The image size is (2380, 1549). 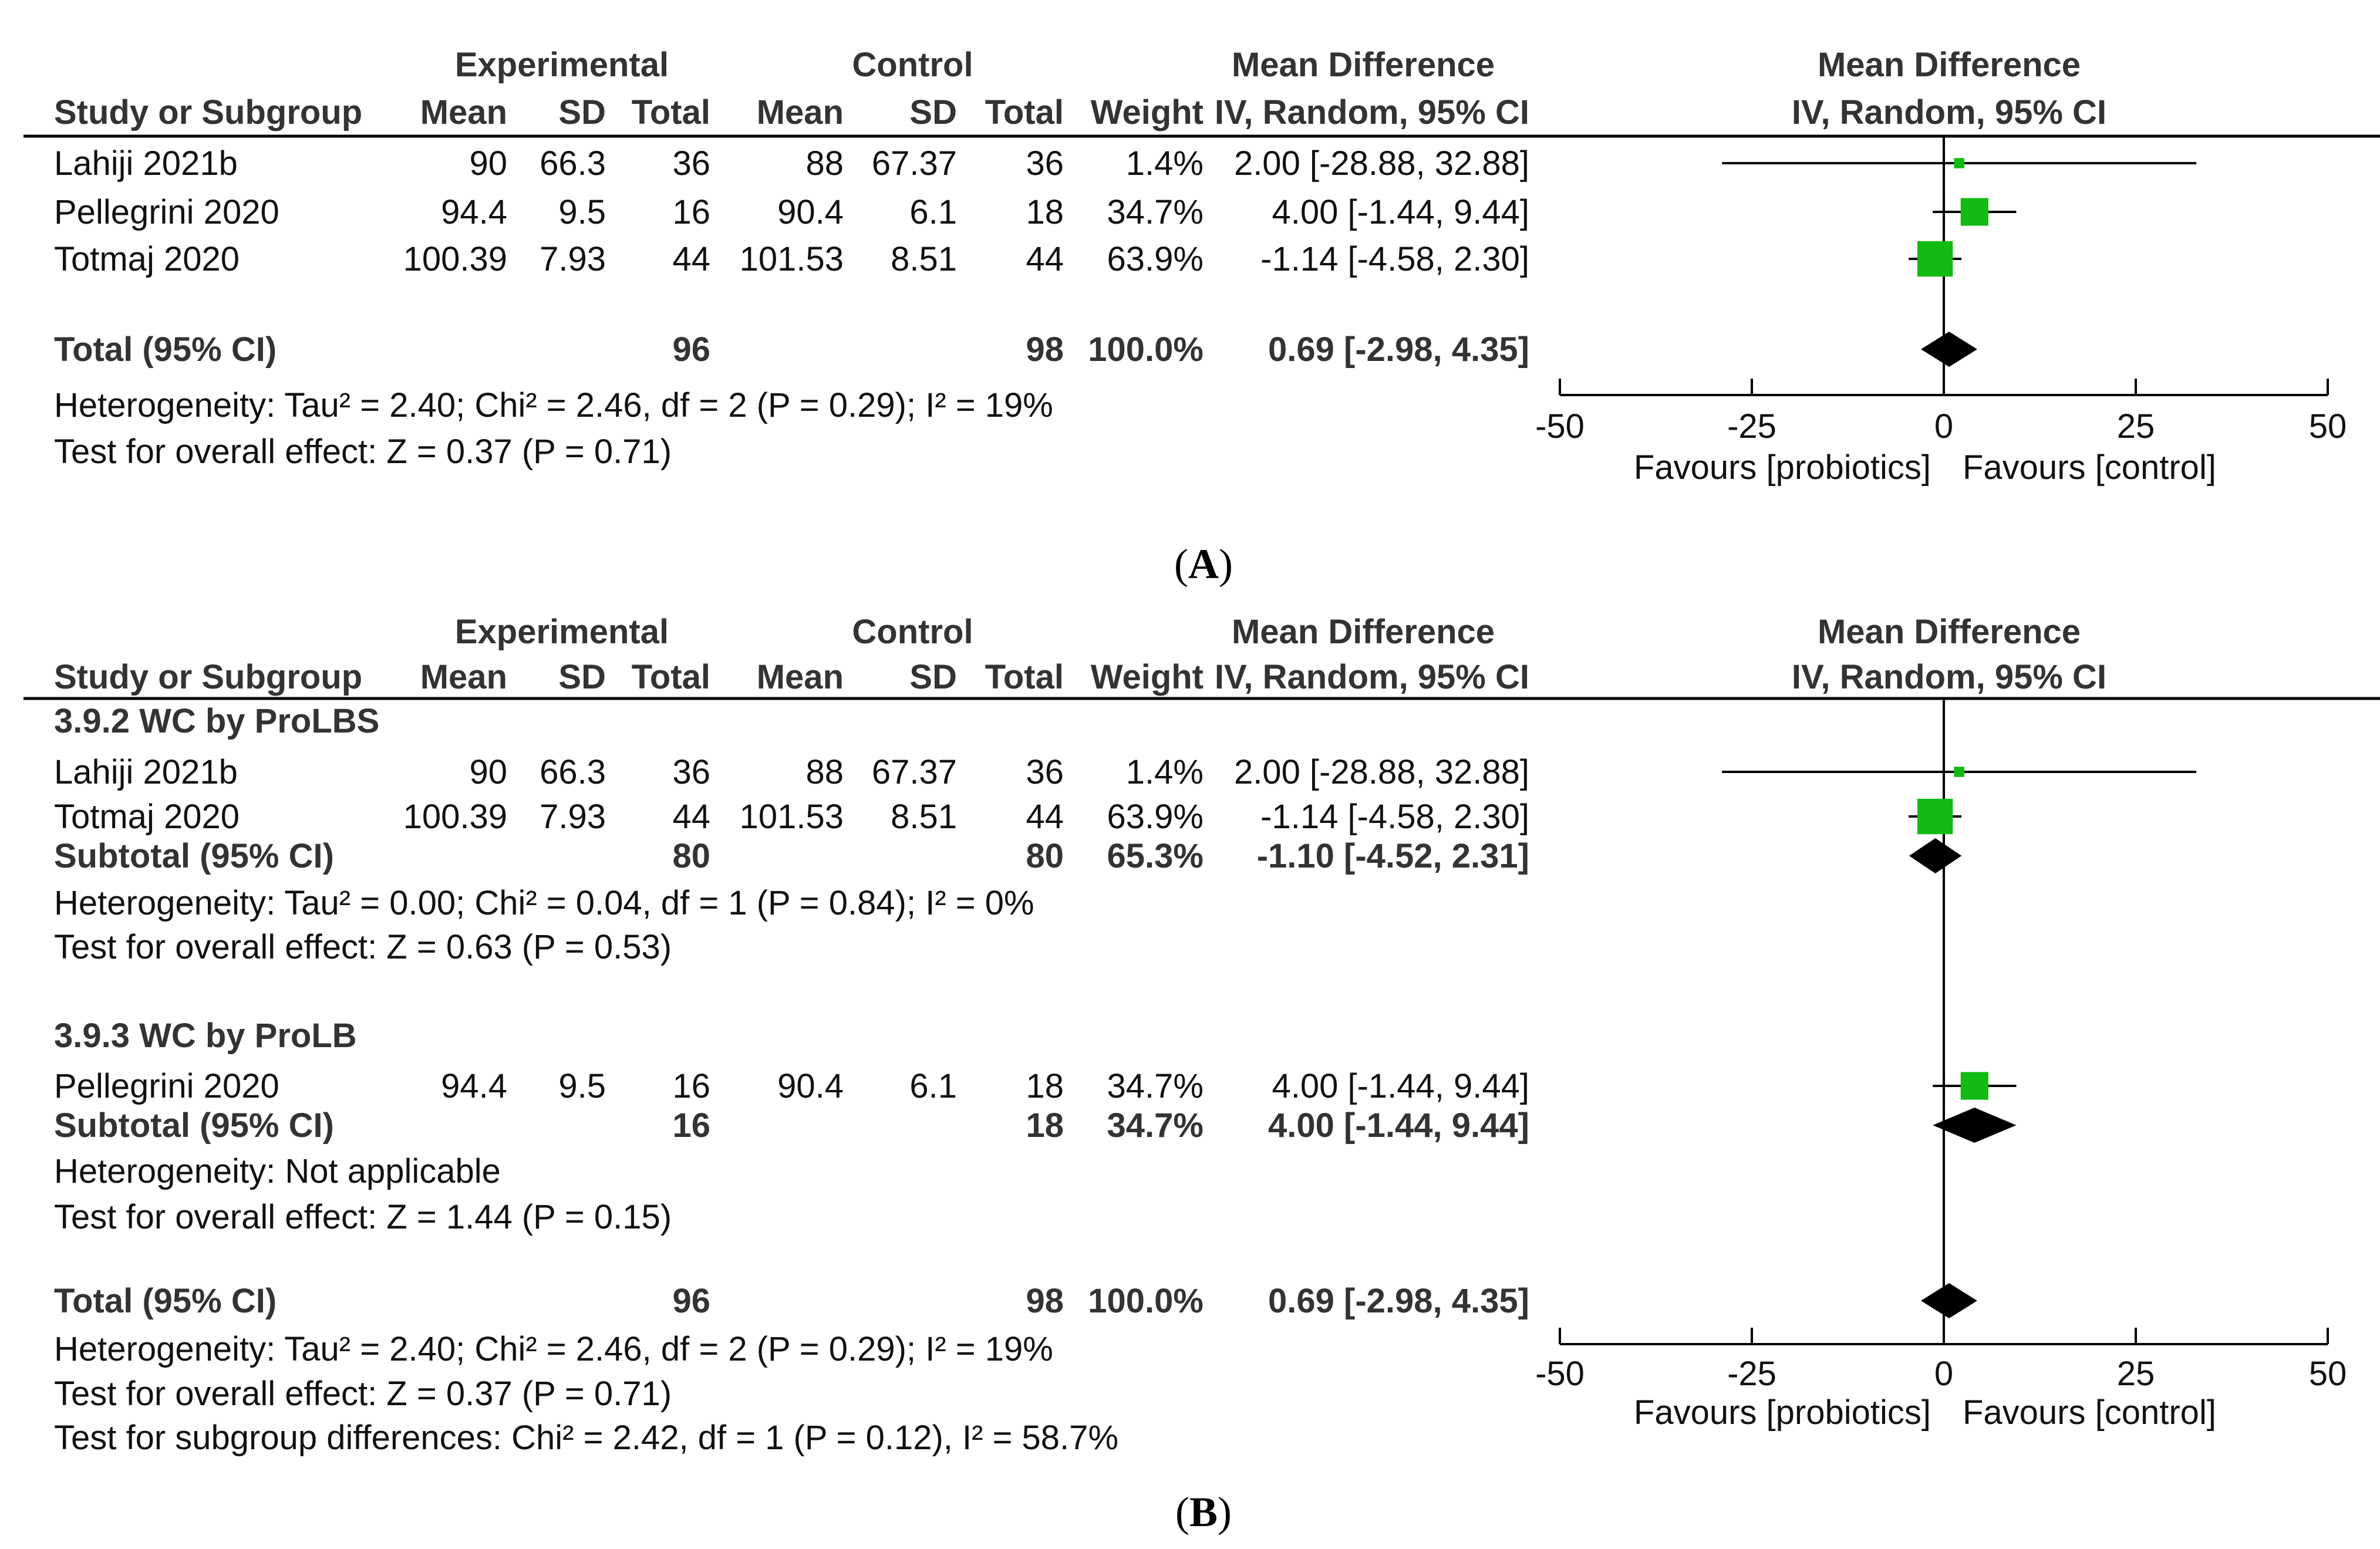 What do you see at coordinates (924, 259) in the screenshot?
I see `cell-ctl-sd: 8.51` at bounding box center [924, 259].